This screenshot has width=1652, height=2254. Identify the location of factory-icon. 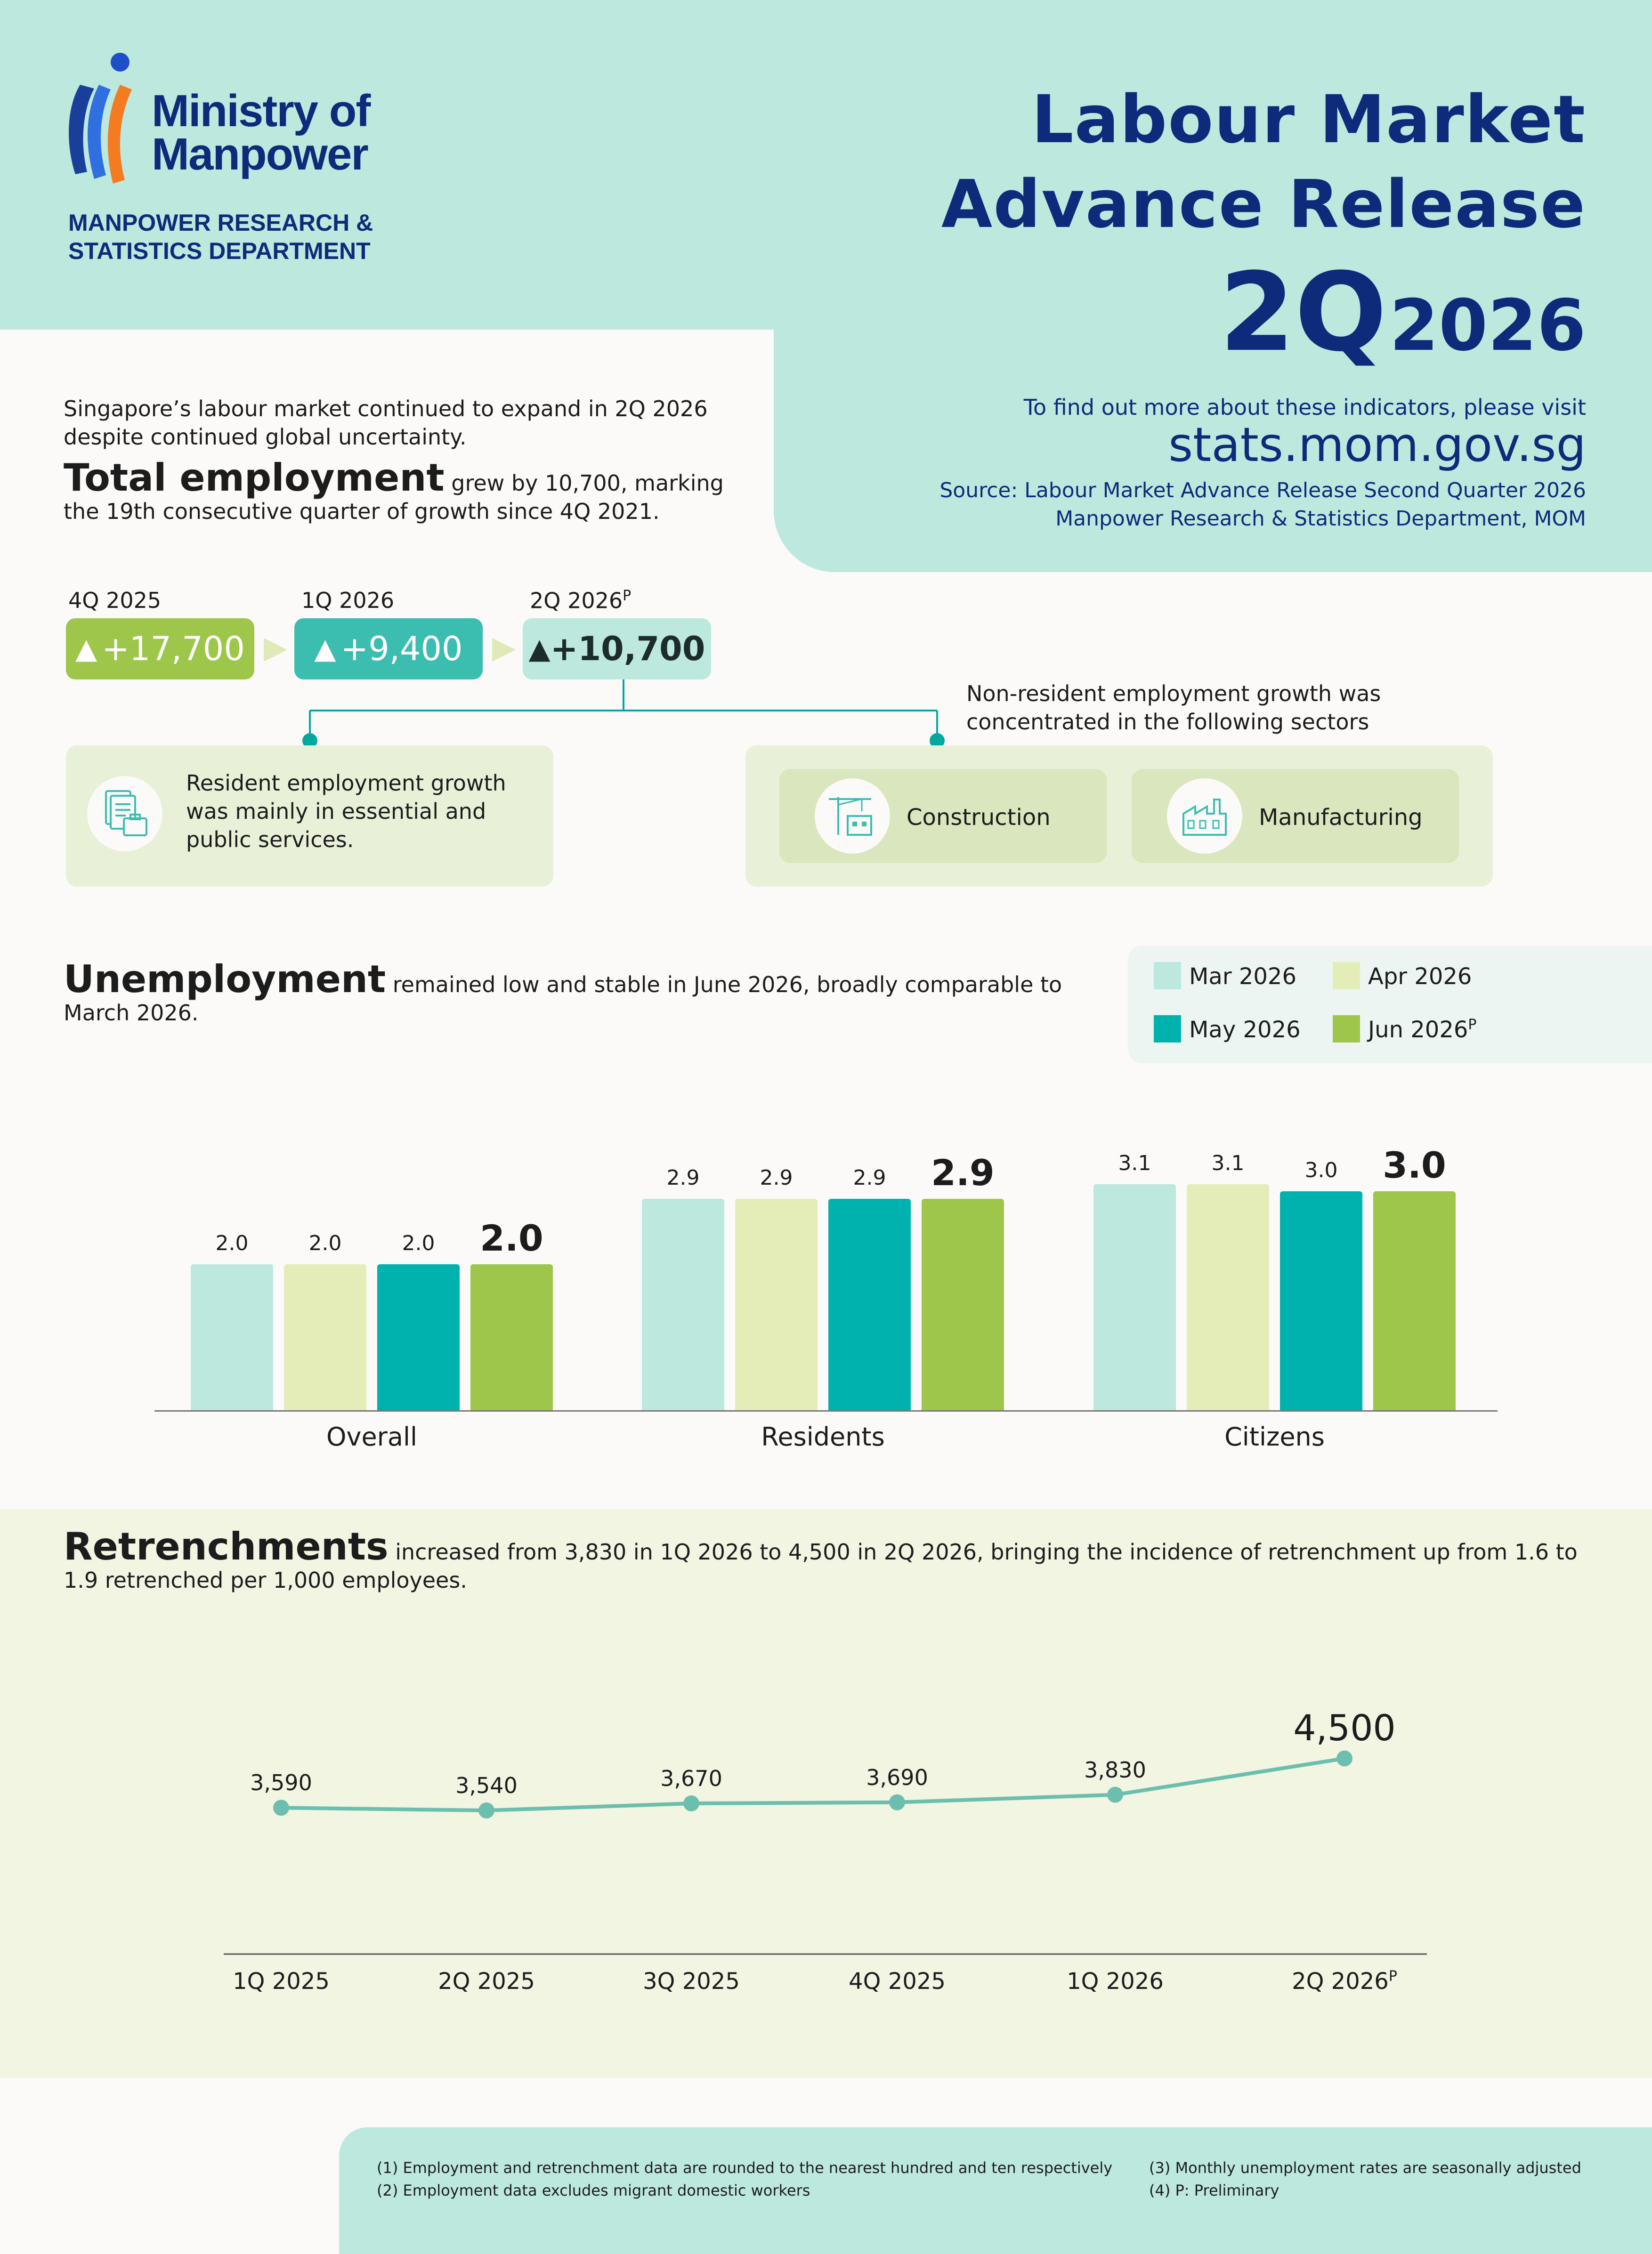
(1204, 816).